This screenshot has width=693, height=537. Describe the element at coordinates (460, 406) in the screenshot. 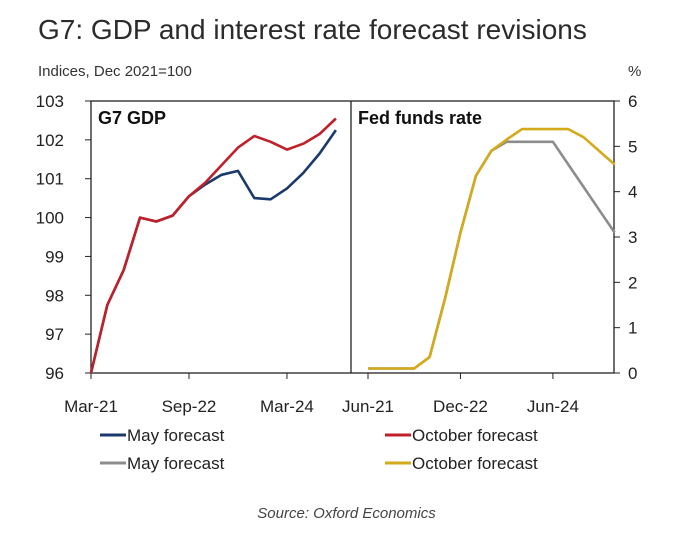

I see `fed-x-tick-label: Dec-22` at that location.